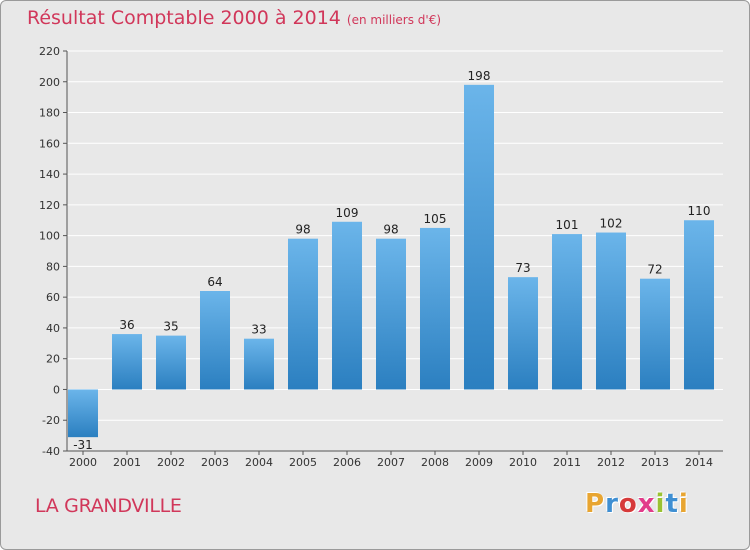 This screenshot has height=550, width=750. What do you see at coordinates (394, 20) in the screenshot?
I see `chart-subtitle: (en milliers d'€)` at bounding box center [394, 20].